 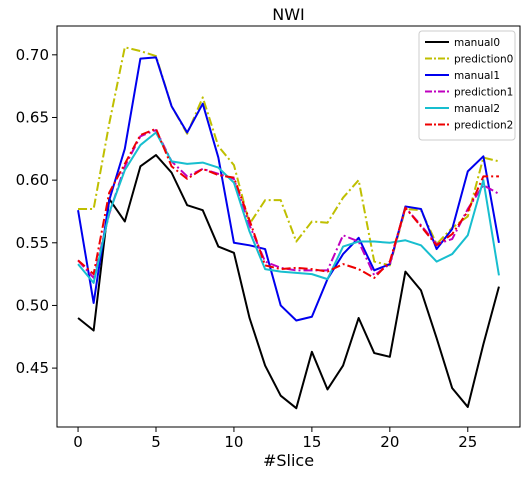 What do you see at coordinates (32, 305) in the screenshot?
I see `y-tick-label: 0.50` at bounding box center [32, 305].